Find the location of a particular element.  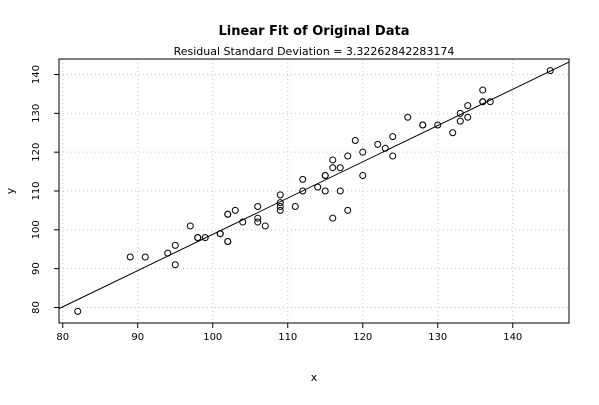

y-tick-label: 130 is located at coordinates (36, 113).